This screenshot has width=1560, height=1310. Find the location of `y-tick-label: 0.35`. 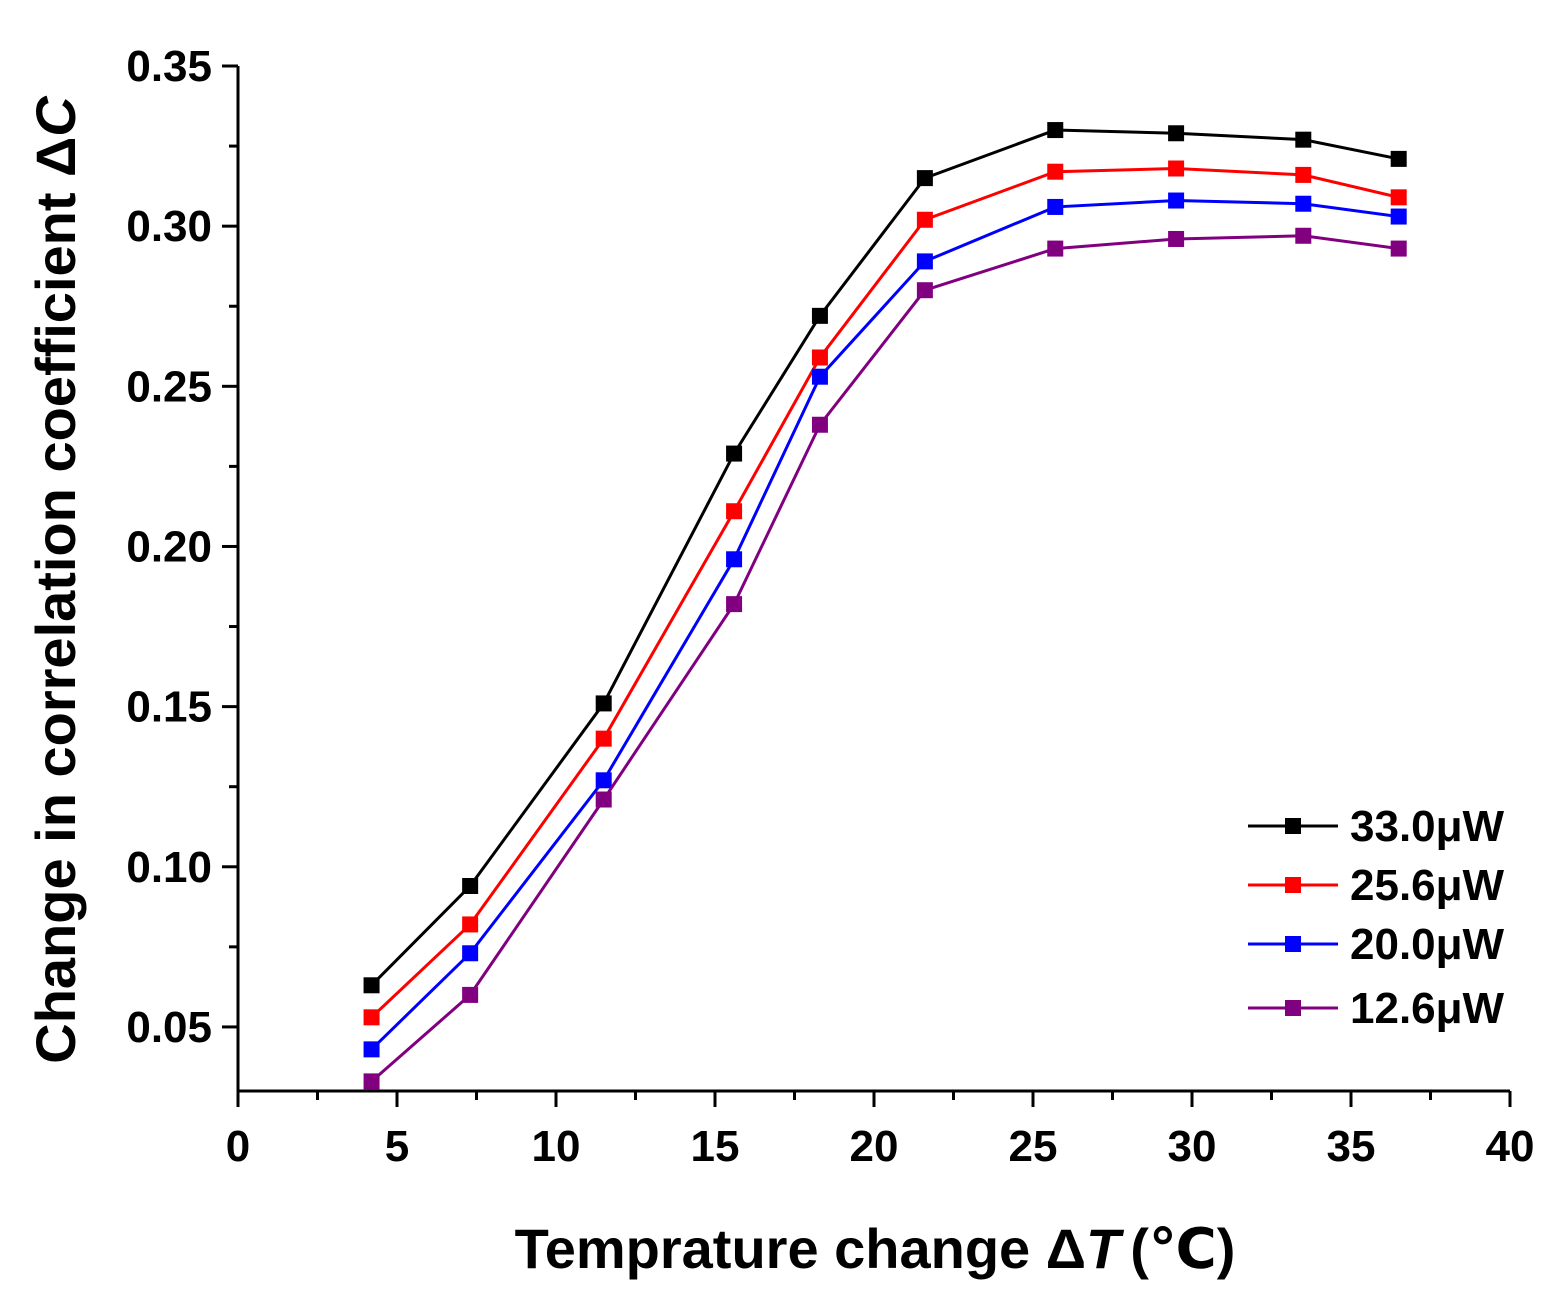

y-tick-label: 0.35 is located at coordinates (169, 66).